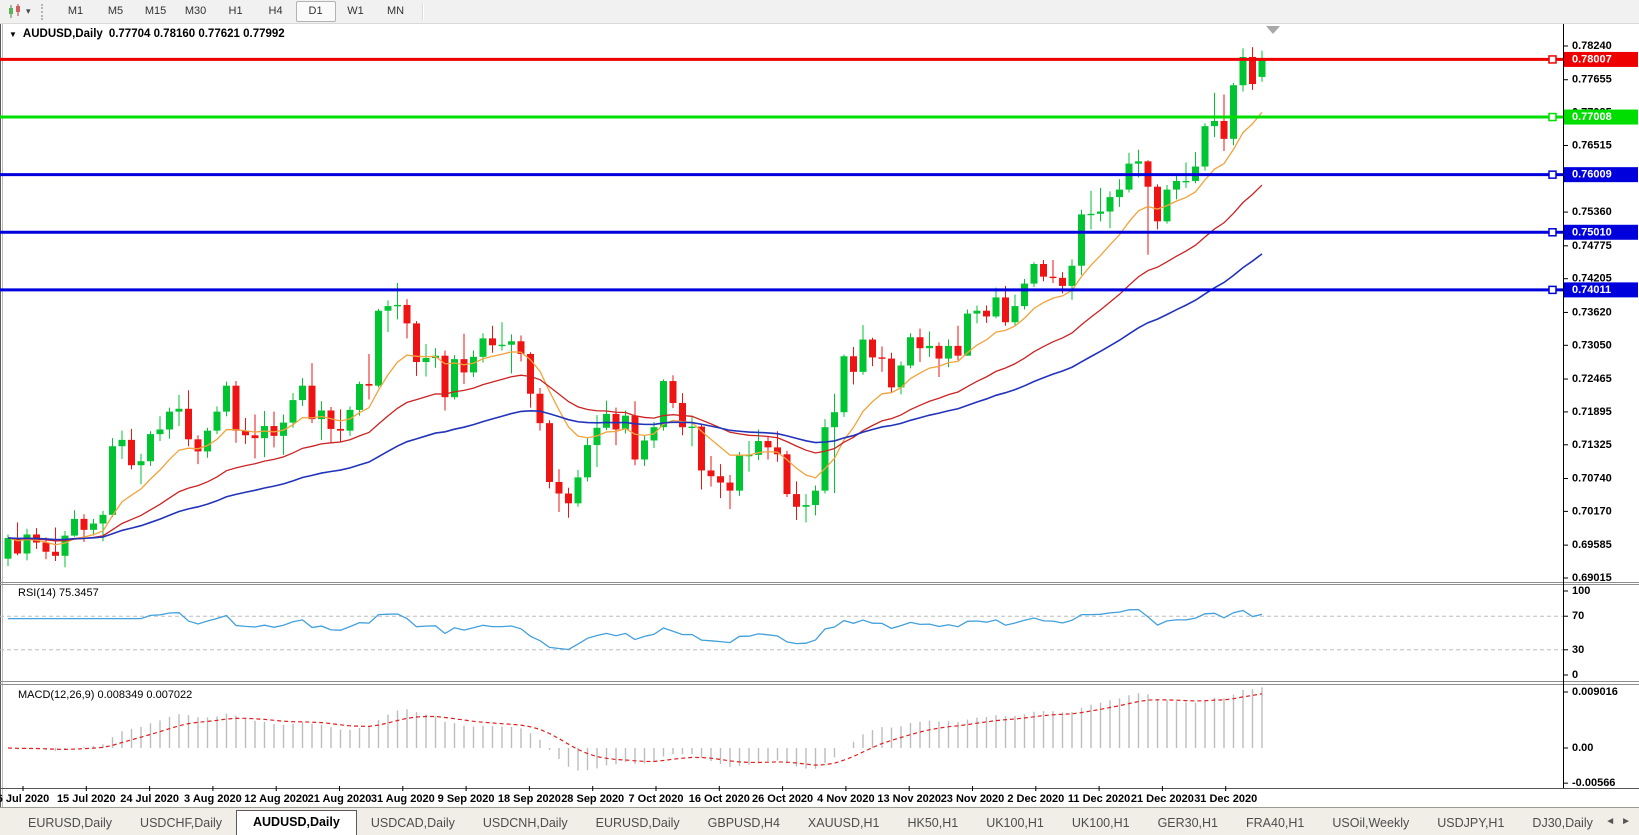 This screenshot has width=1639, height=835. What do you see at coordinates (276, 799) in the screenshot?
I see `svg-text: 12 Aug 2020` at bounding box center [276, 799].